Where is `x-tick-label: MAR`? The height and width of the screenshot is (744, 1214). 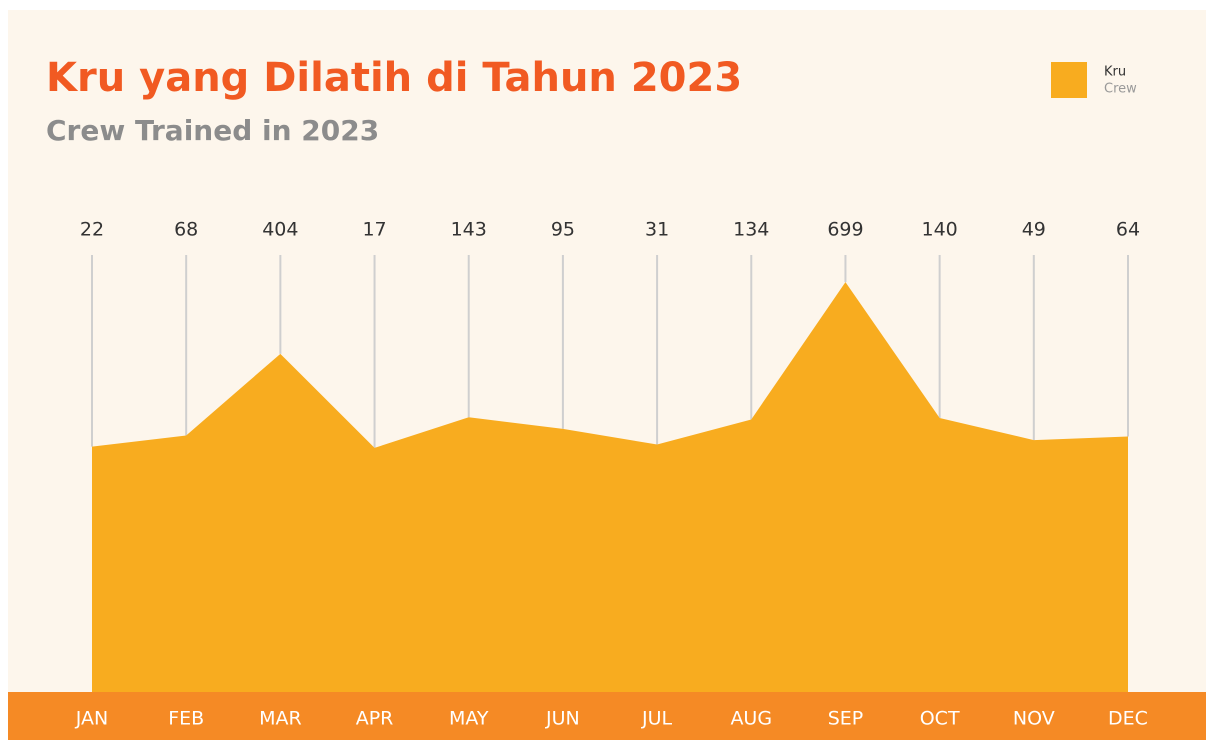
x-tick-label: MAR is located at coordinates (280, 719).